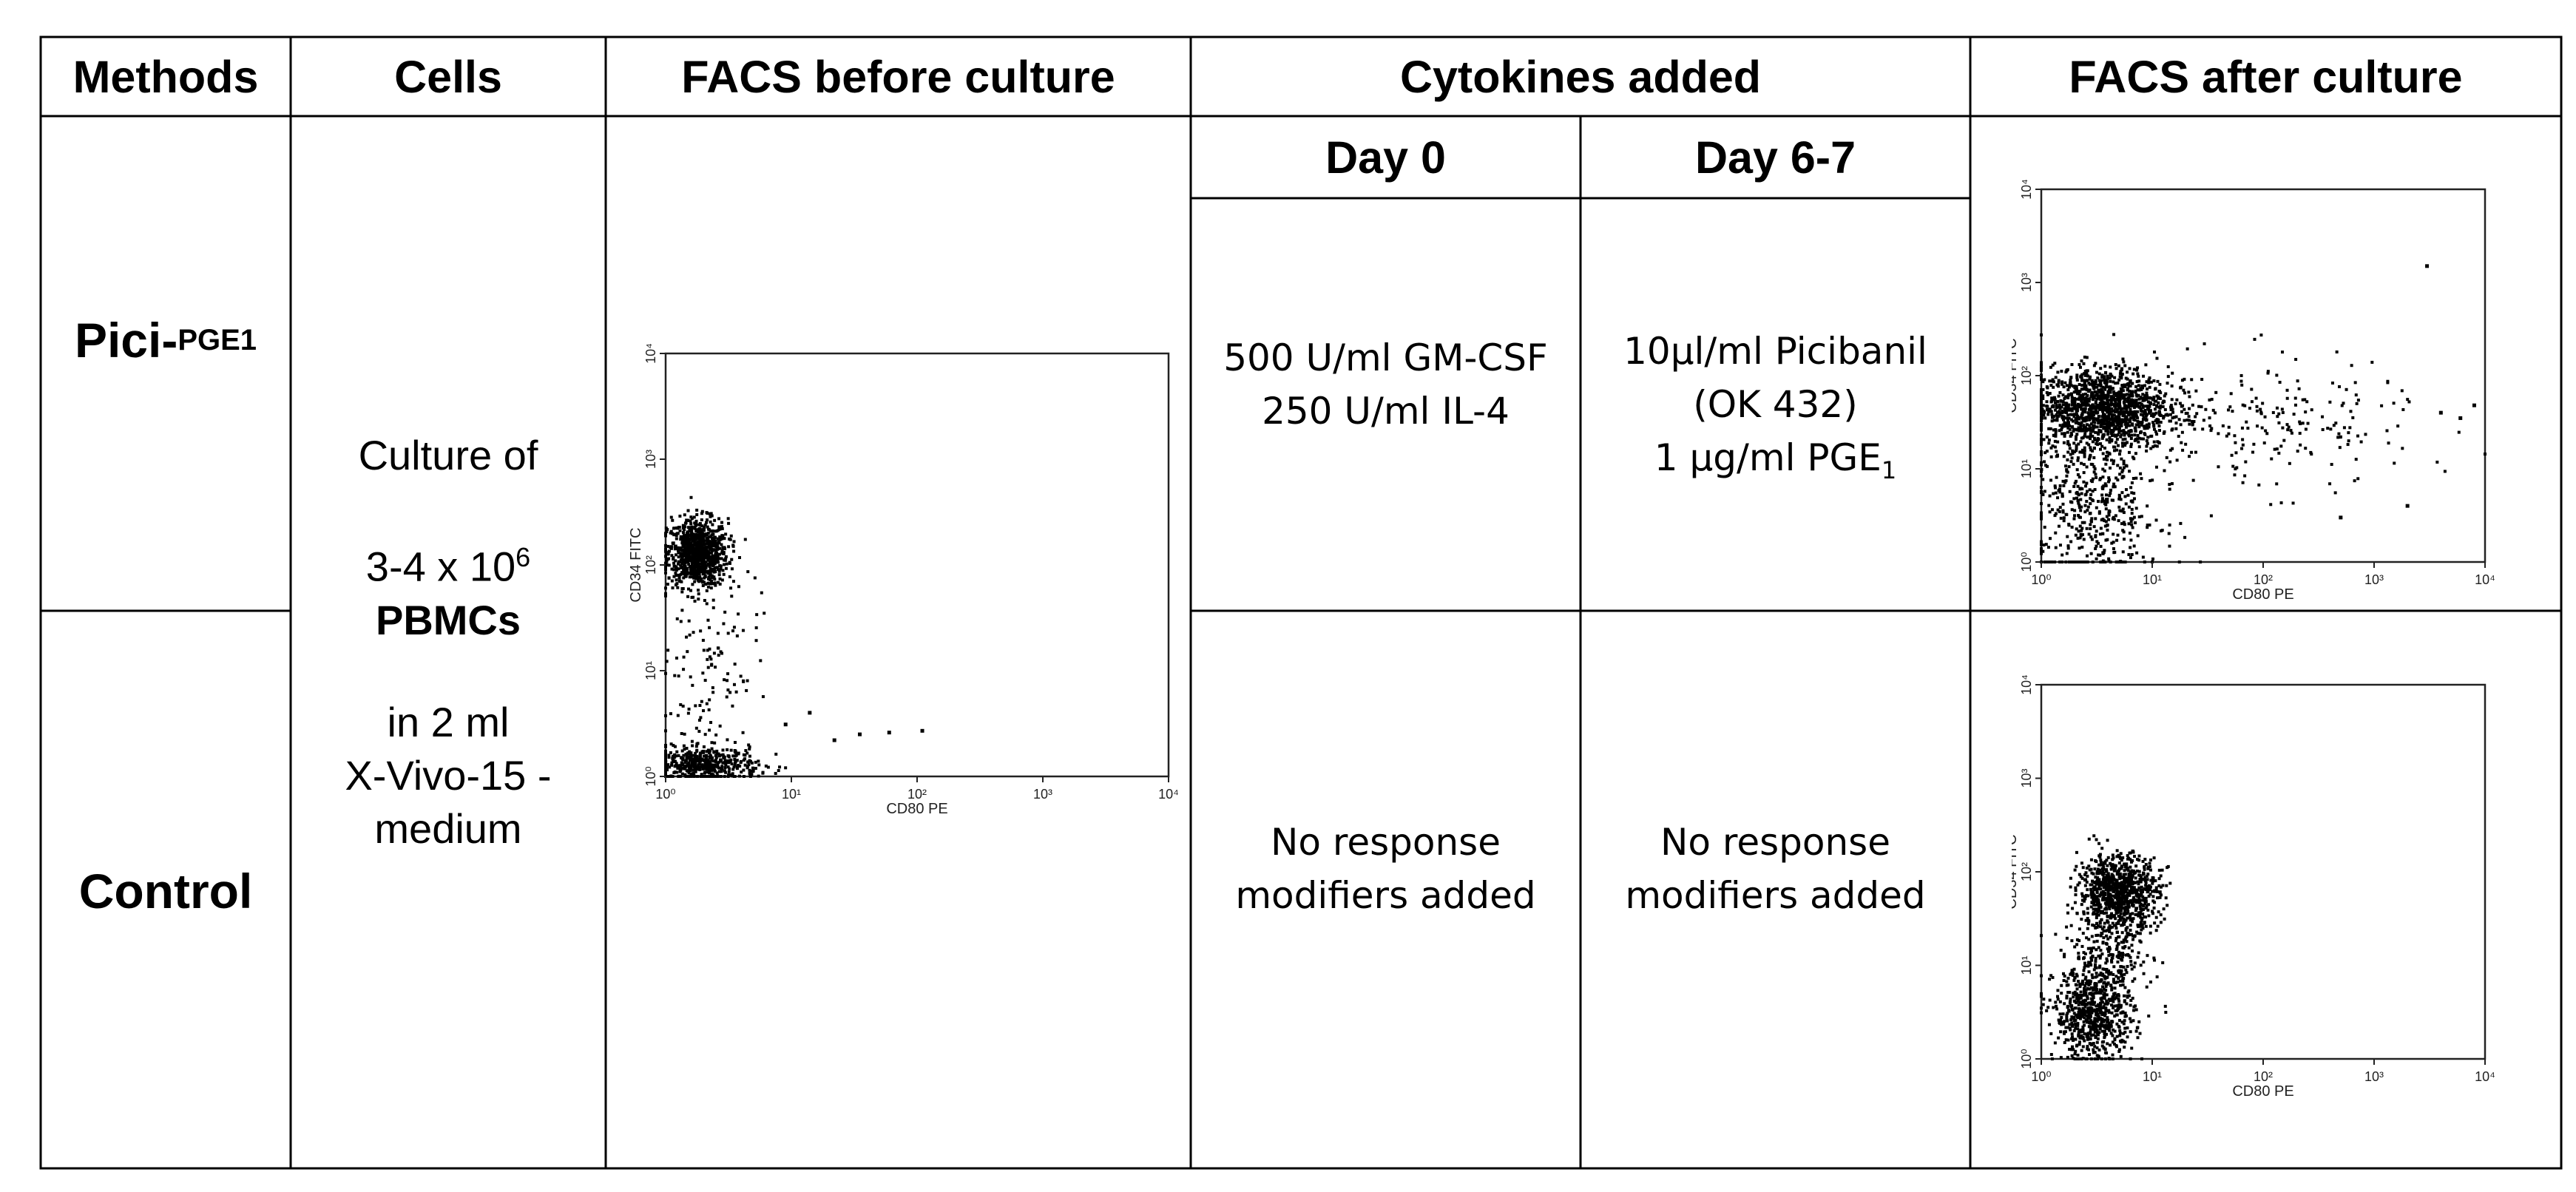 The width and height of the screenshot is (2576, 1192). I want to click on scatter-points, so click(794, 636).